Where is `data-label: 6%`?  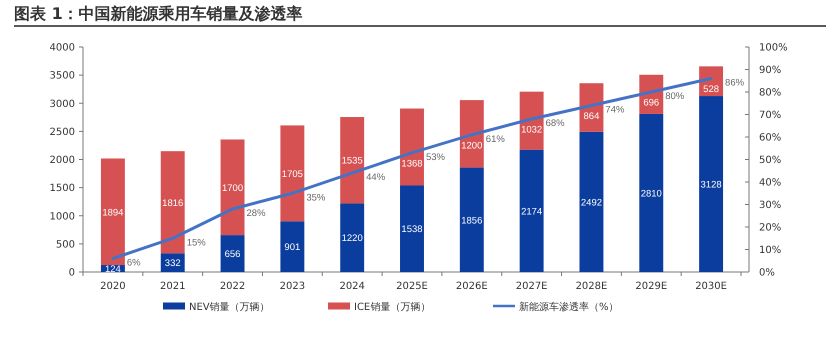 data-label: 6% is located at coordinates (134, 263).